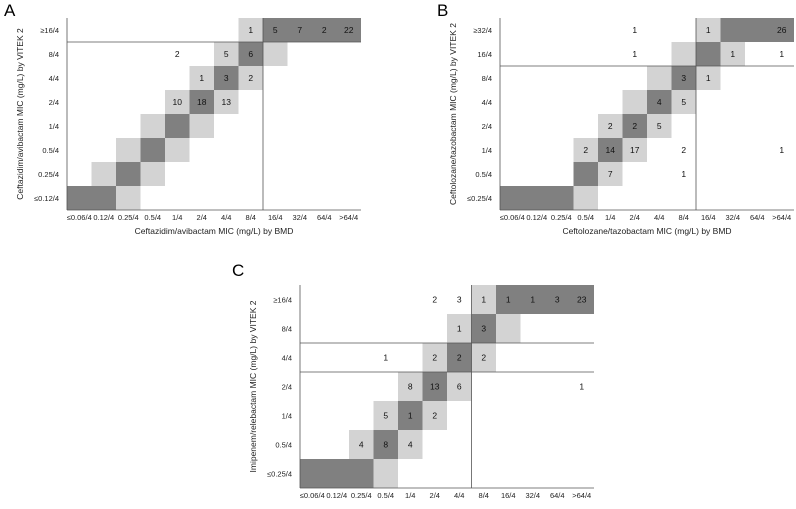  What do you see at coordinates (214, 231) in the screenshot?
I see `x-axis-title: Ceftazidim/avibactam MIC (mg/L) by BMD` at bounding box center [214, 231].